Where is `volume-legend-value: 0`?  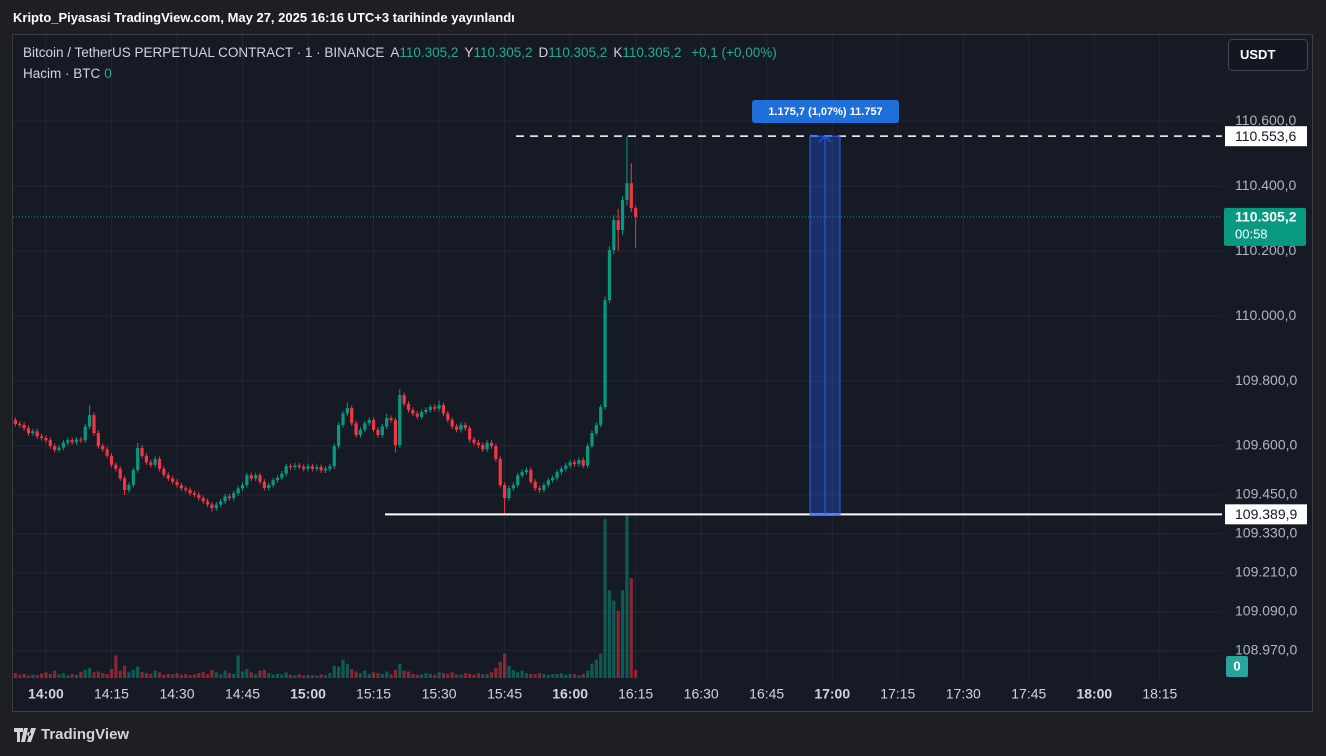 volume-legend-value: 0 is located at coordinates (108, 73).